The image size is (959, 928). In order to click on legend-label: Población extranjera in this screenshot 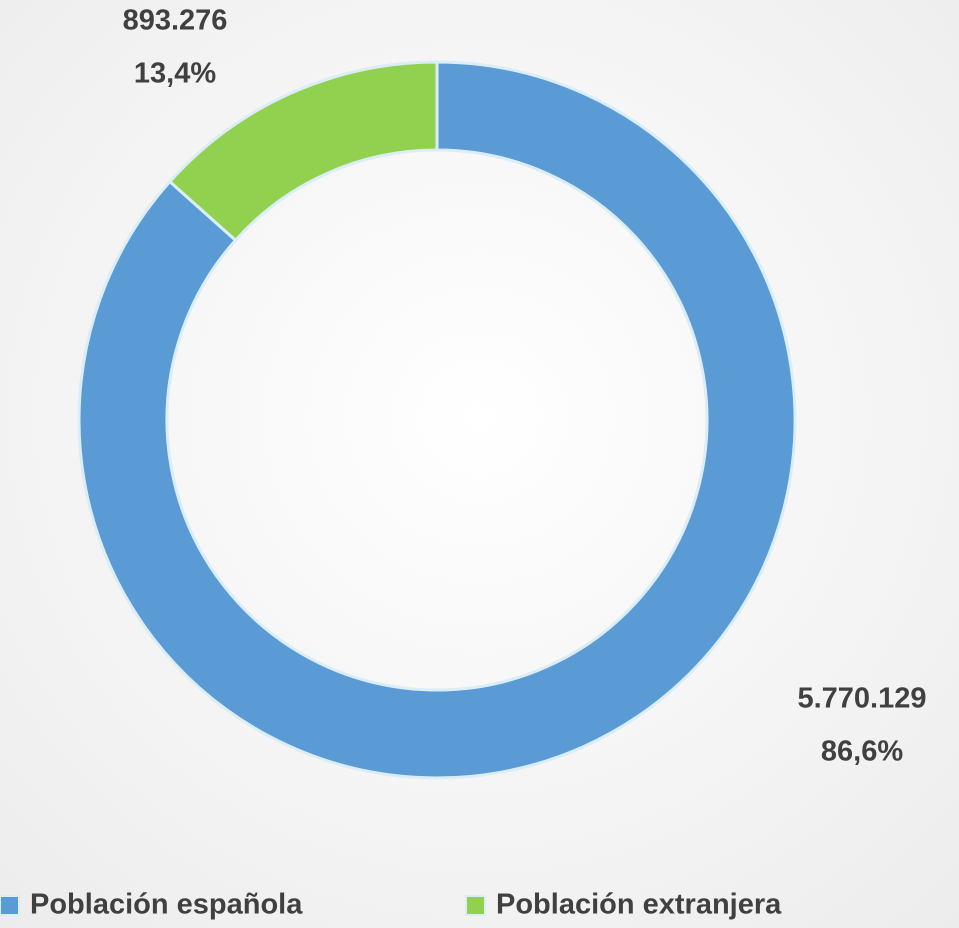, I will do `click(639, 905)`.